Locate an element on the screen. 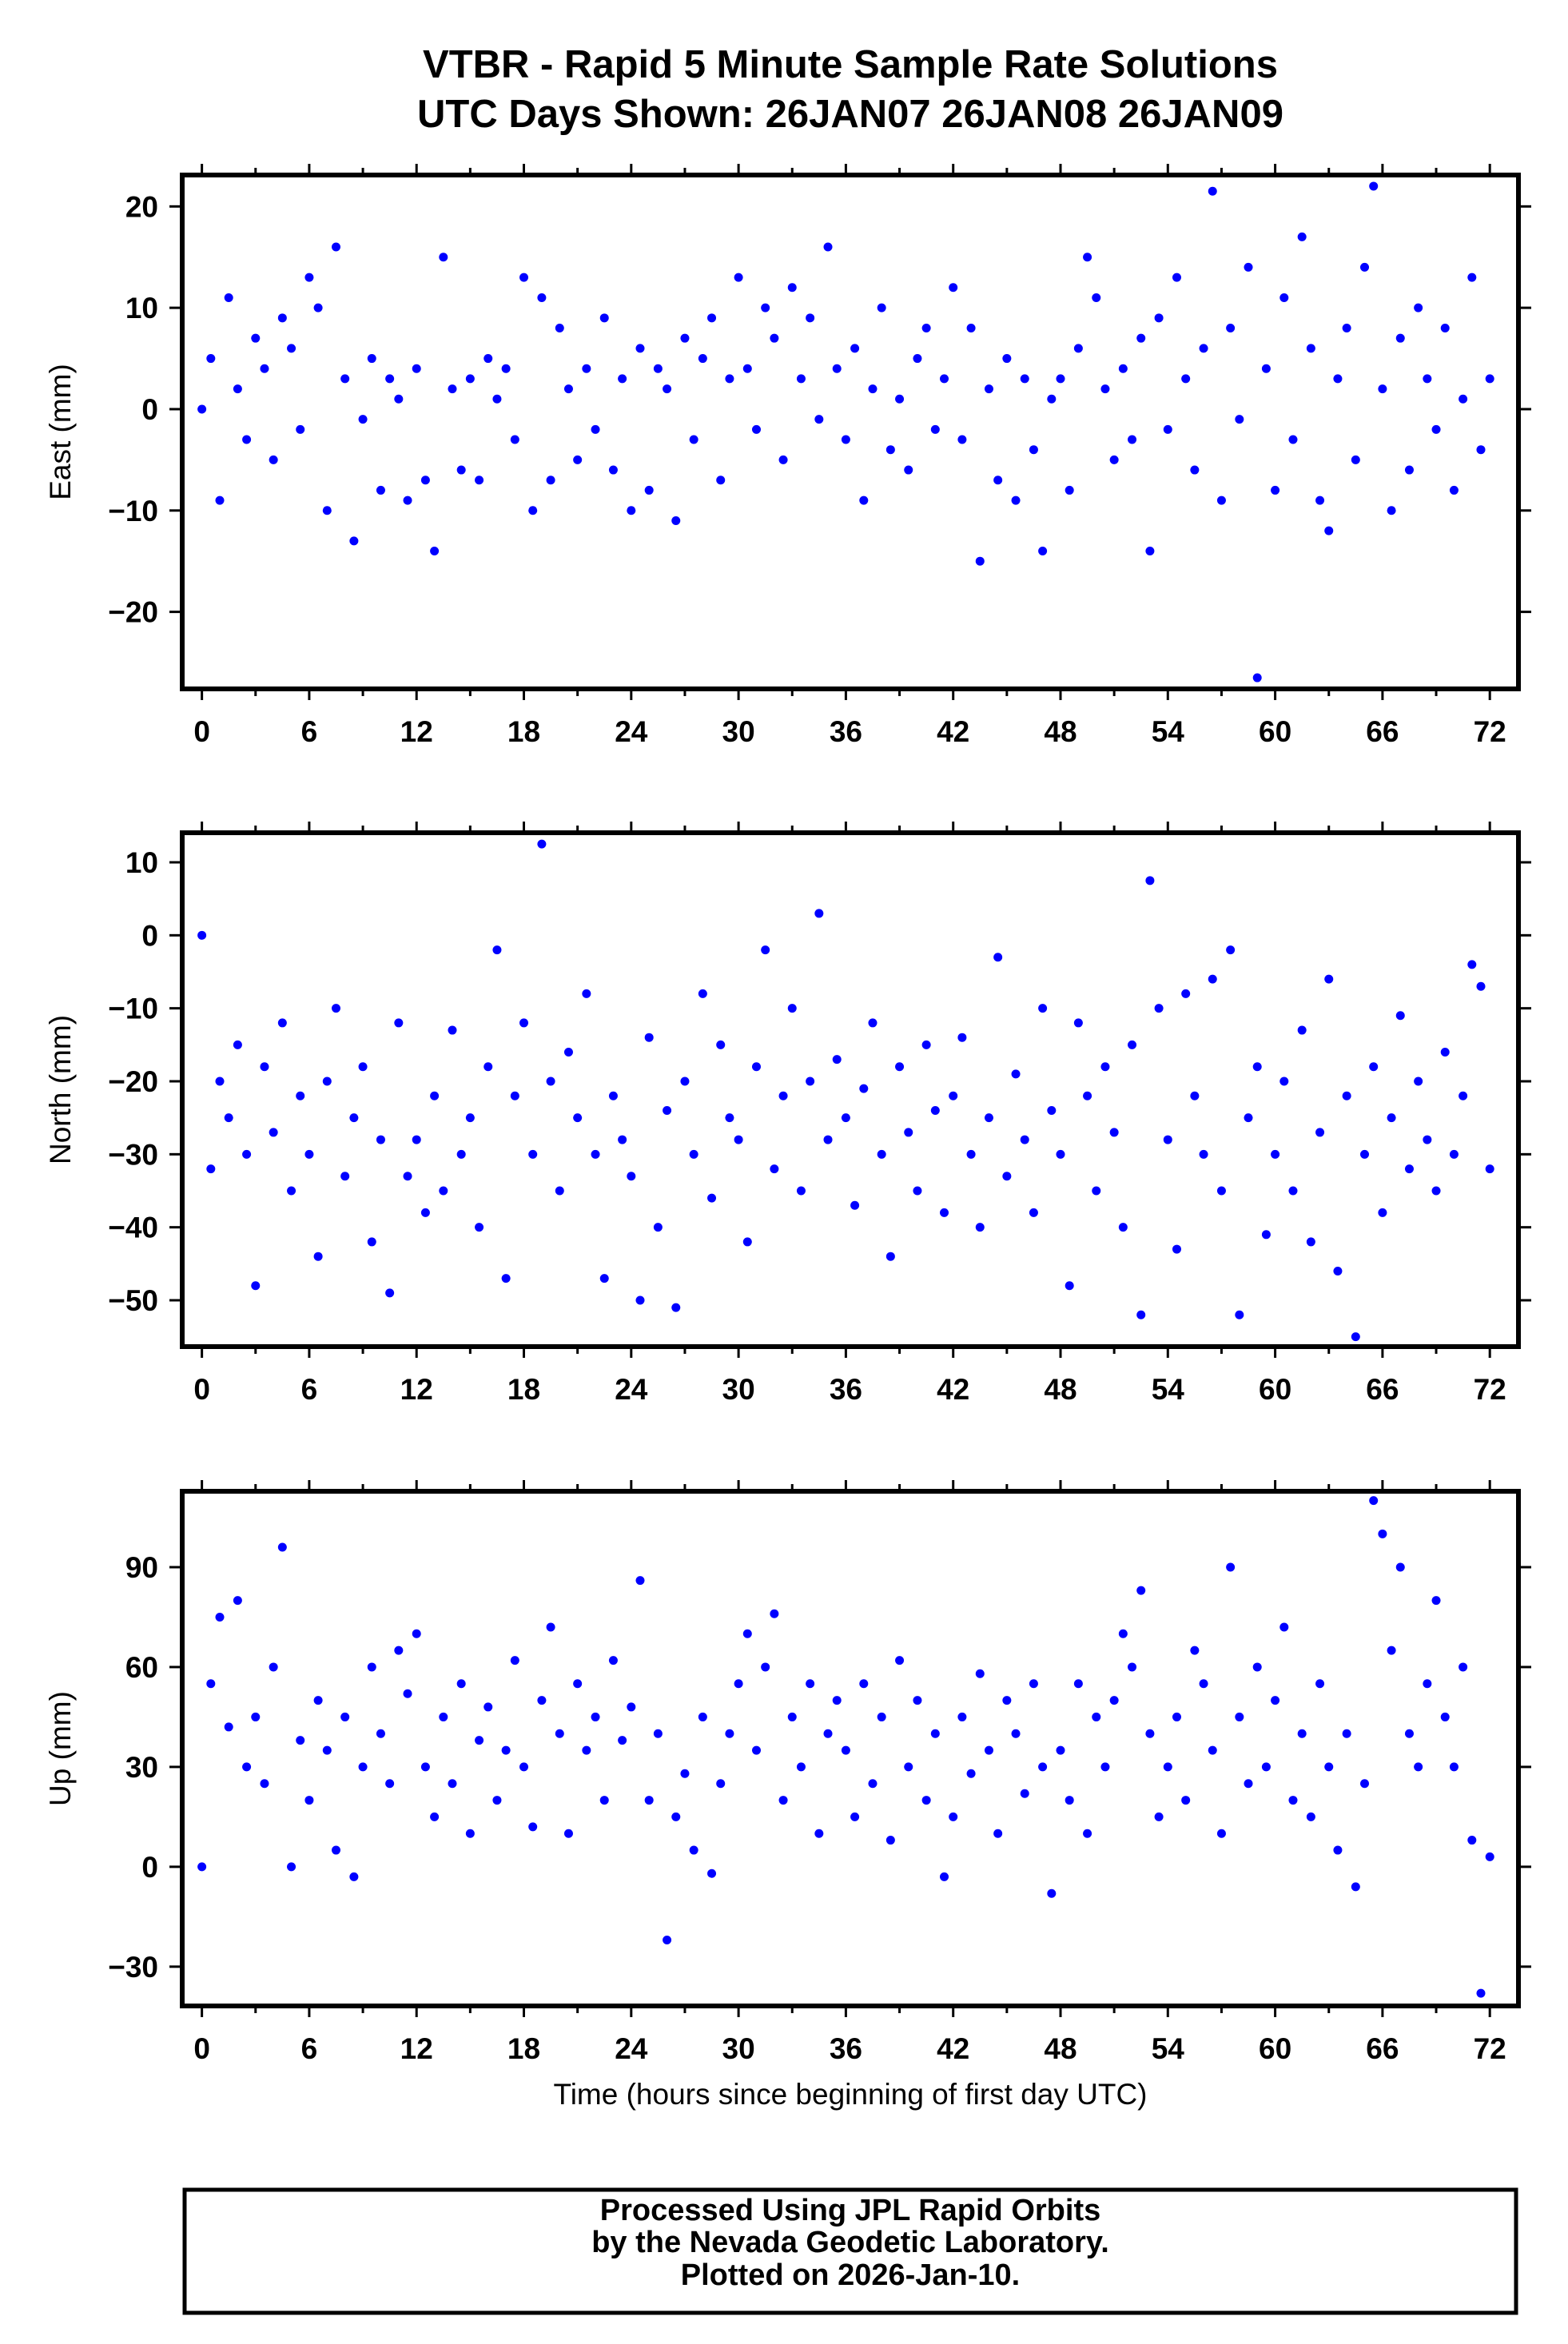  up-x-tick-label: 54 is located at coordinates (1168, 2049).